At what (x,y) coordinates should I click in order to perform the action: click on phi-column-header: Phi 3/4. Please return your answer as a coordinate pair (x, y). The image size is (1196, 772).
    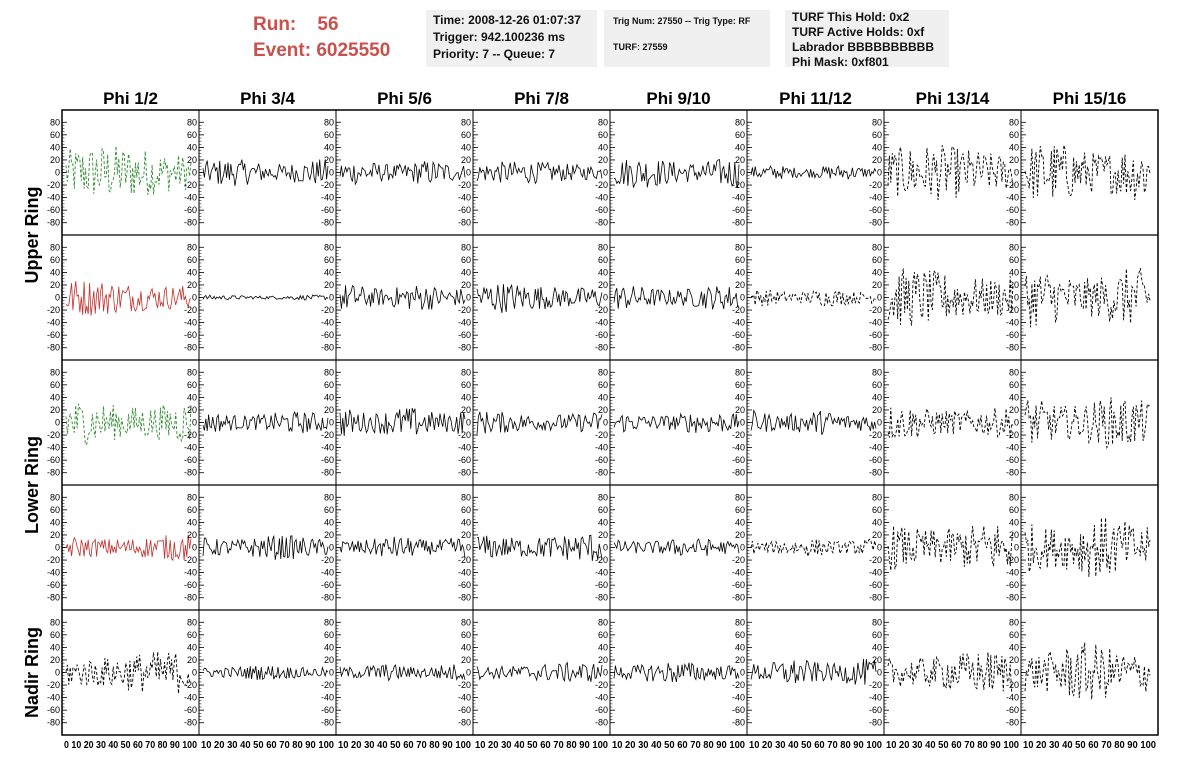
    Looking at the image, I should click on (267, 98).